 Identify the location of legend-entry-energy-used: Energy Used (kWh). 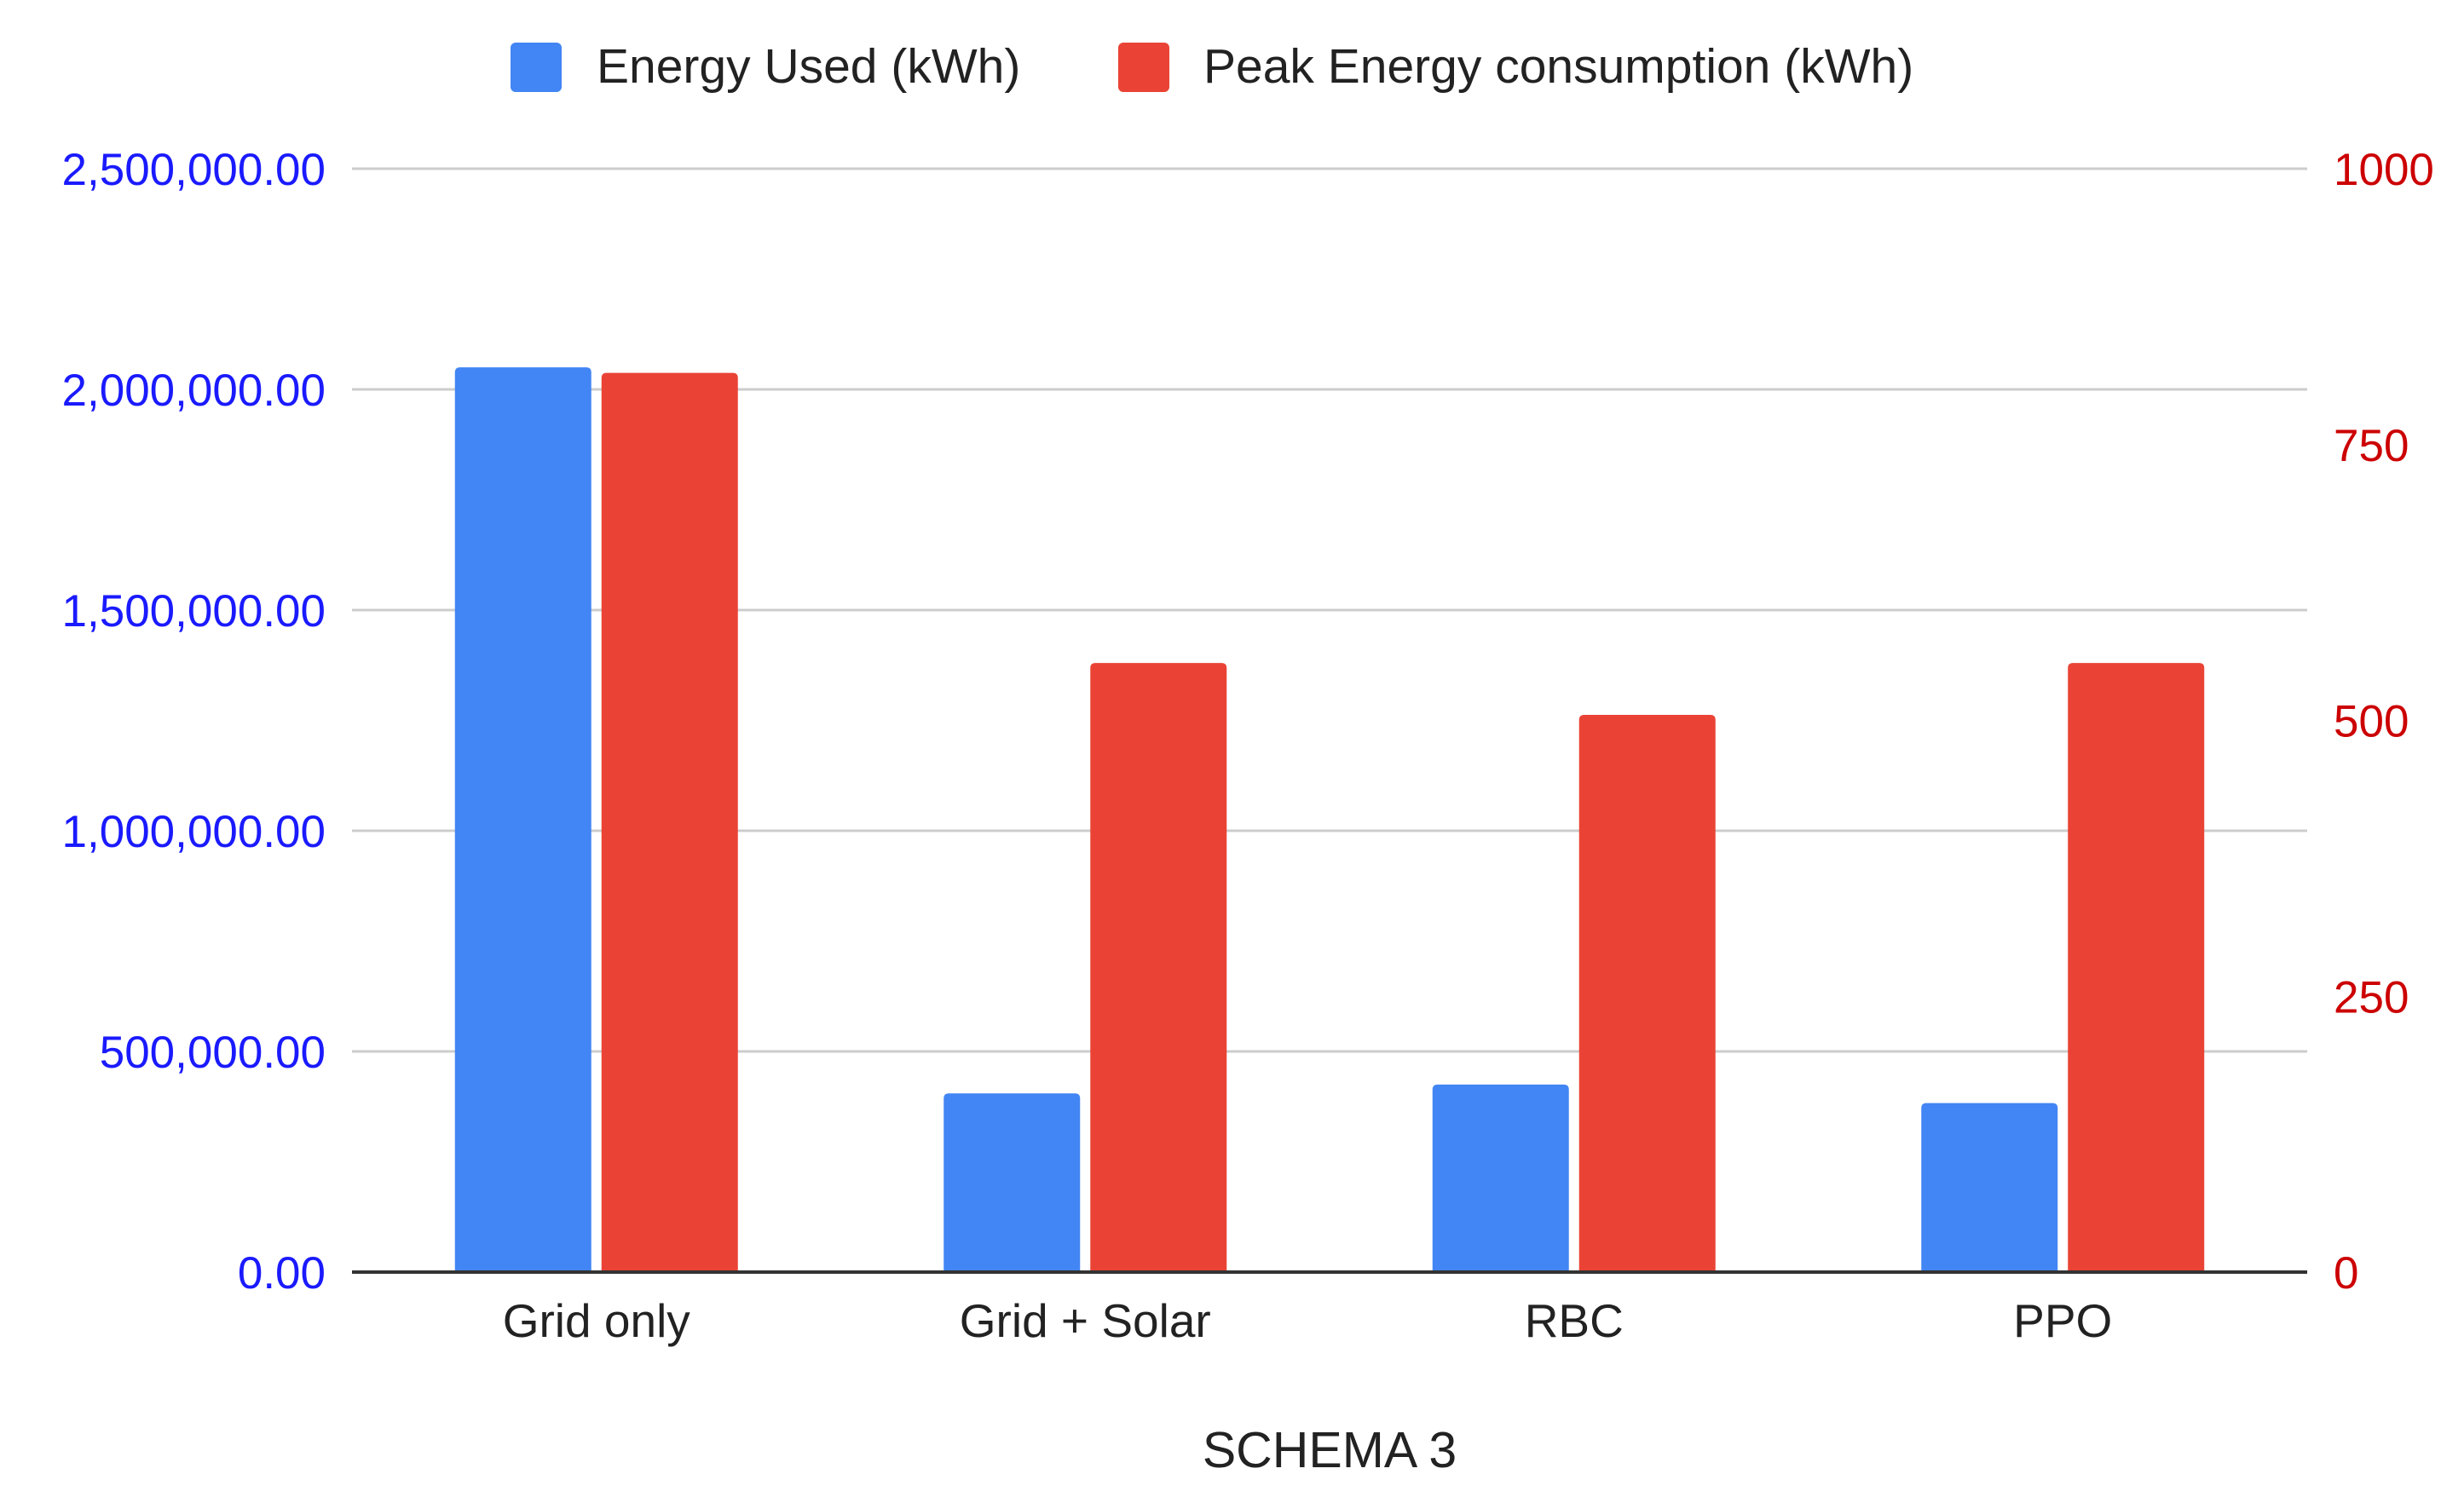
(765, 66).